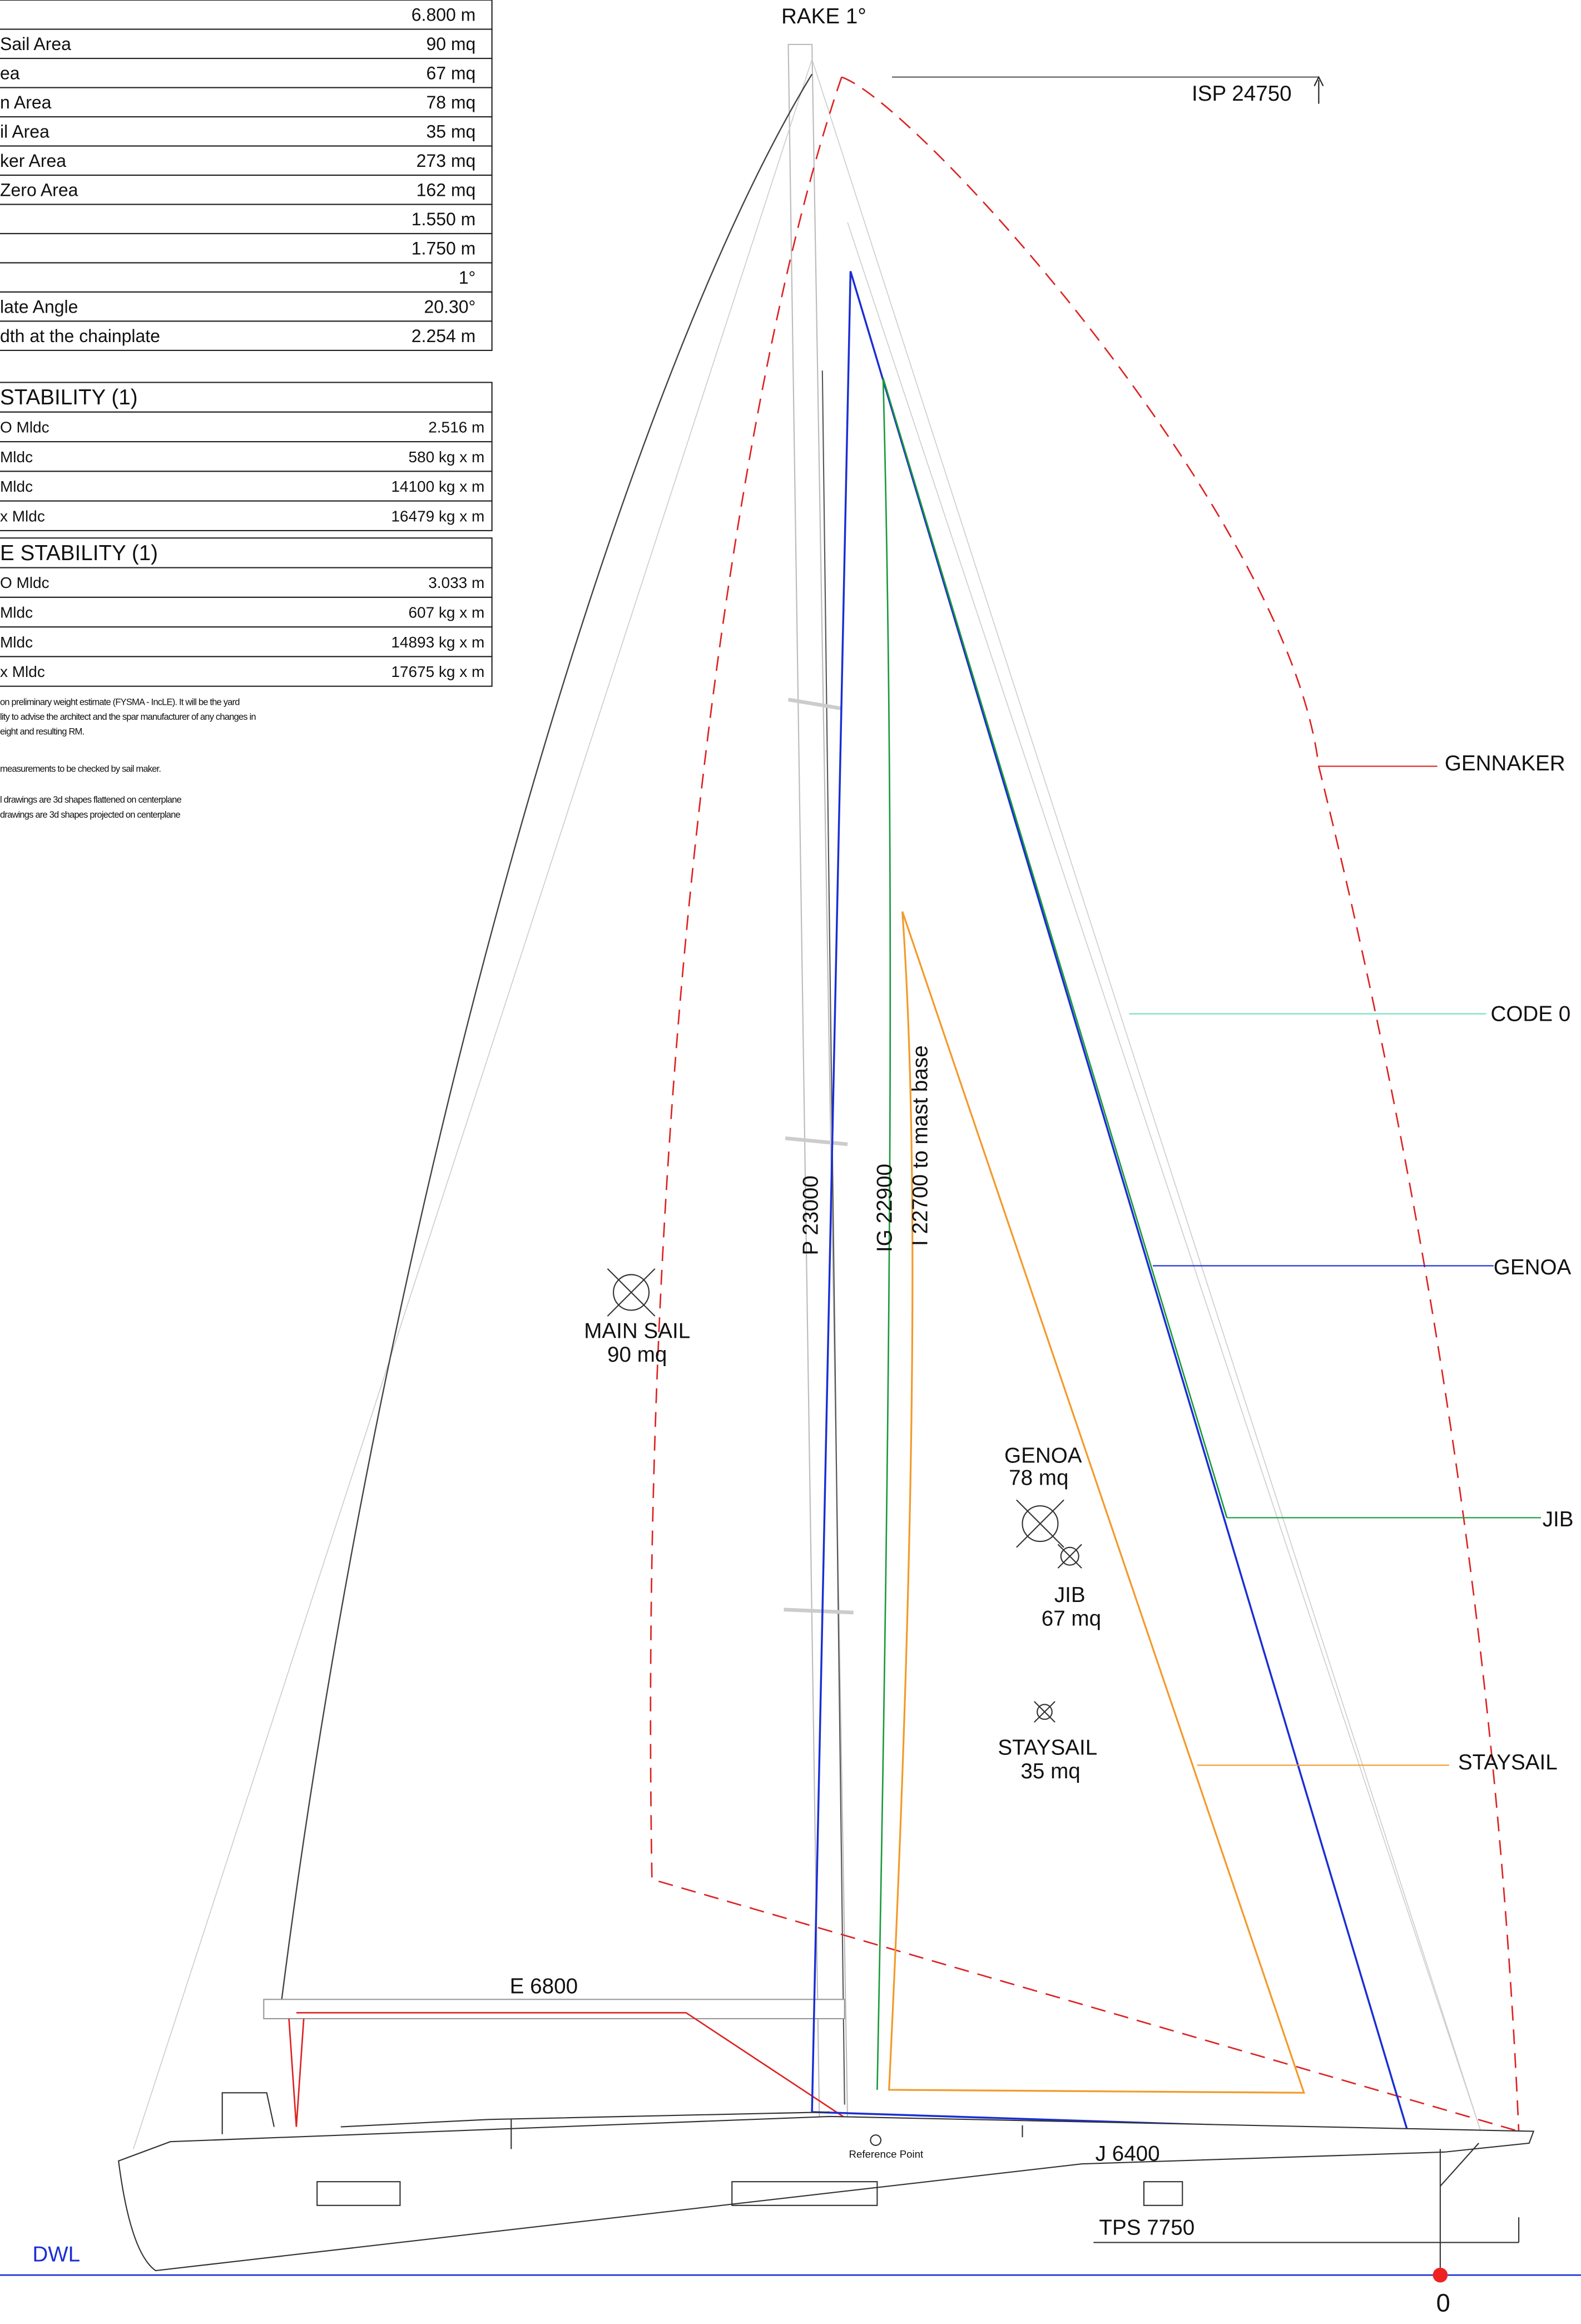 This screenshot has width=1581, height=2324. Describe the element at coordinates (42, 732) in the screenshot. I see `note: eight and resulting RM.` at that location.